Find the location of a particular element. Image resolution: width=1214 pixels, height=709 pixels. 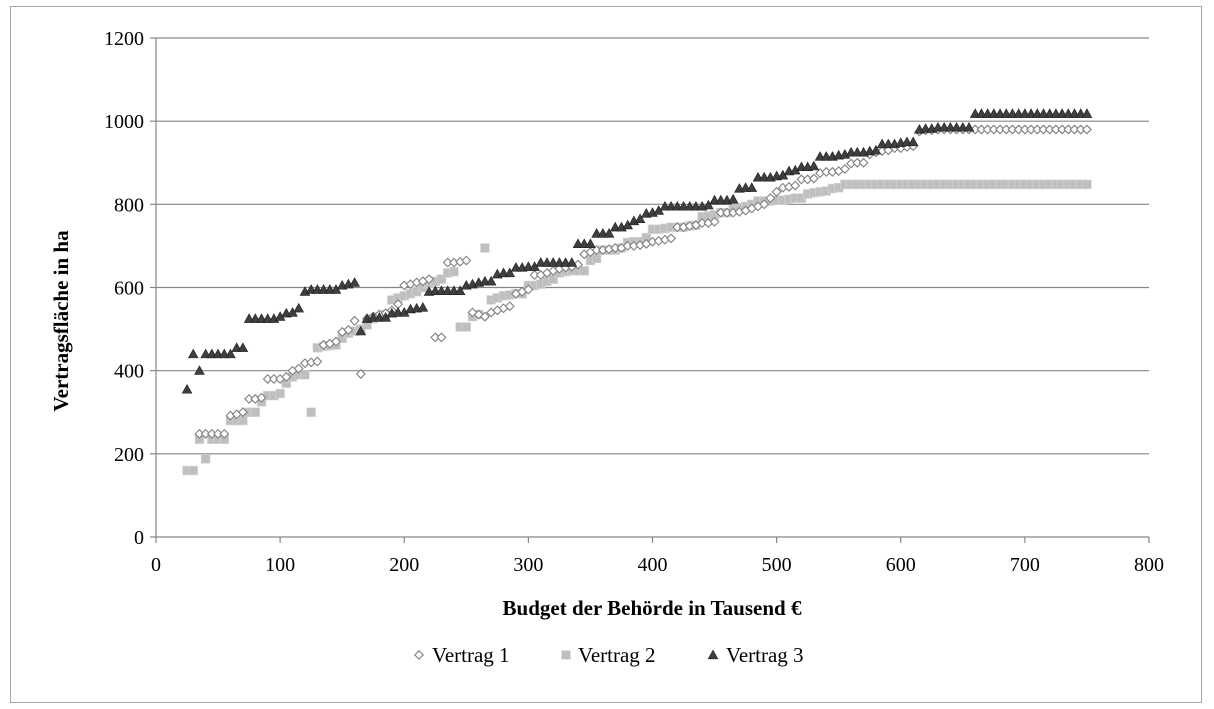

legend-label-vertrag-2: Vertrag 2 is located at coordinates (617, 655).